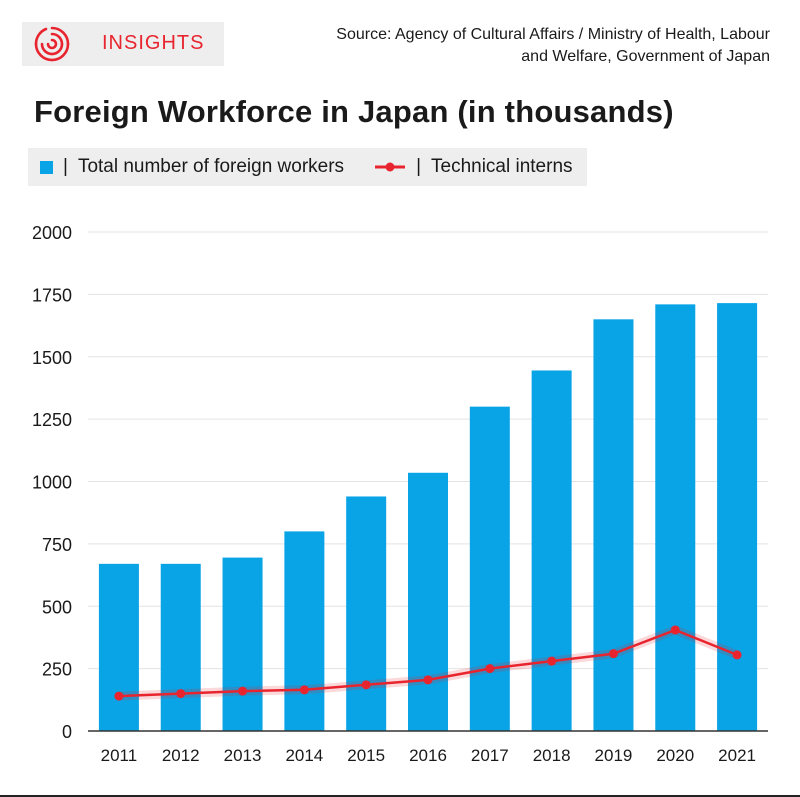 The image size is (800, 797). Describe the element at coordinates (181, 755) in the screenshot. I see `x-tick-label: 2012` at that location.